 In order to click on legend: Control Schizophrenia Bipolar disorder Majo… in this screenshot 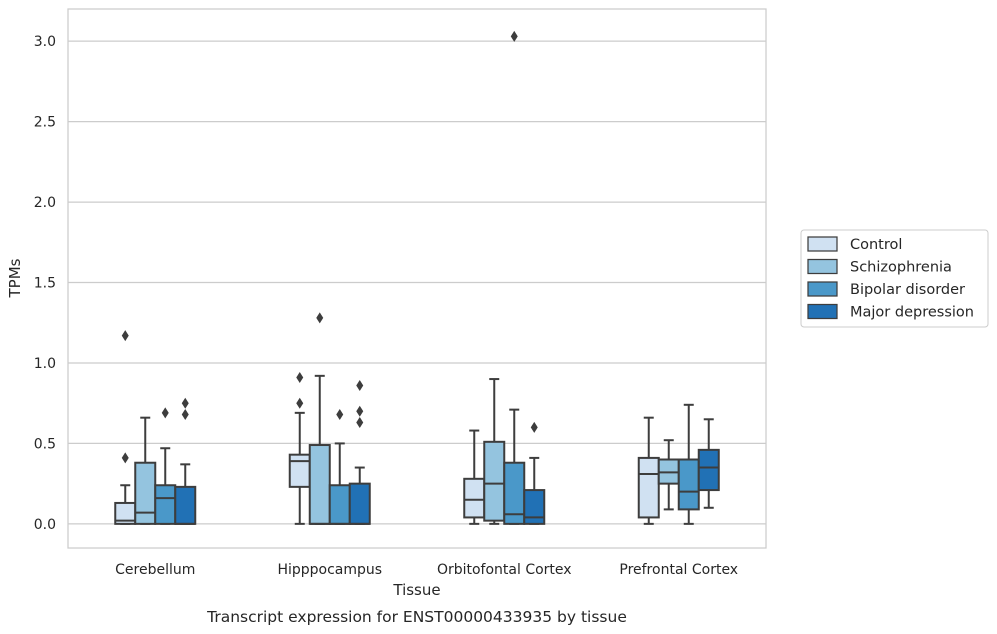, I will do `click(894, 278)`.